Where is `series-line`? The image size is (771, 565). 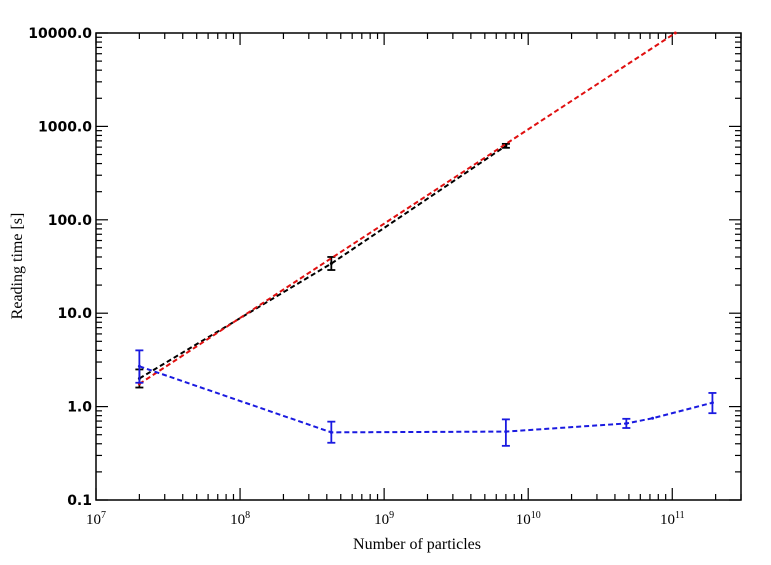
series-line is located at coordinates (426, 399).